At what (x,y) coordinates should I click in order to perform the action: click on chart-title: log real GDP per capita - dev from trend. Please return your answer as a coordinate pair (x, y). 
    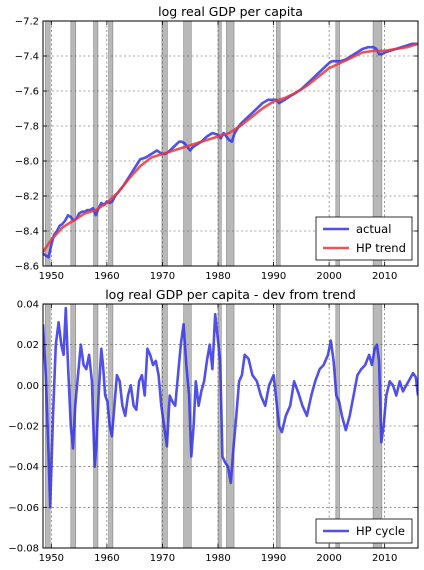
    Looking at the image, I should click on (230, 294).